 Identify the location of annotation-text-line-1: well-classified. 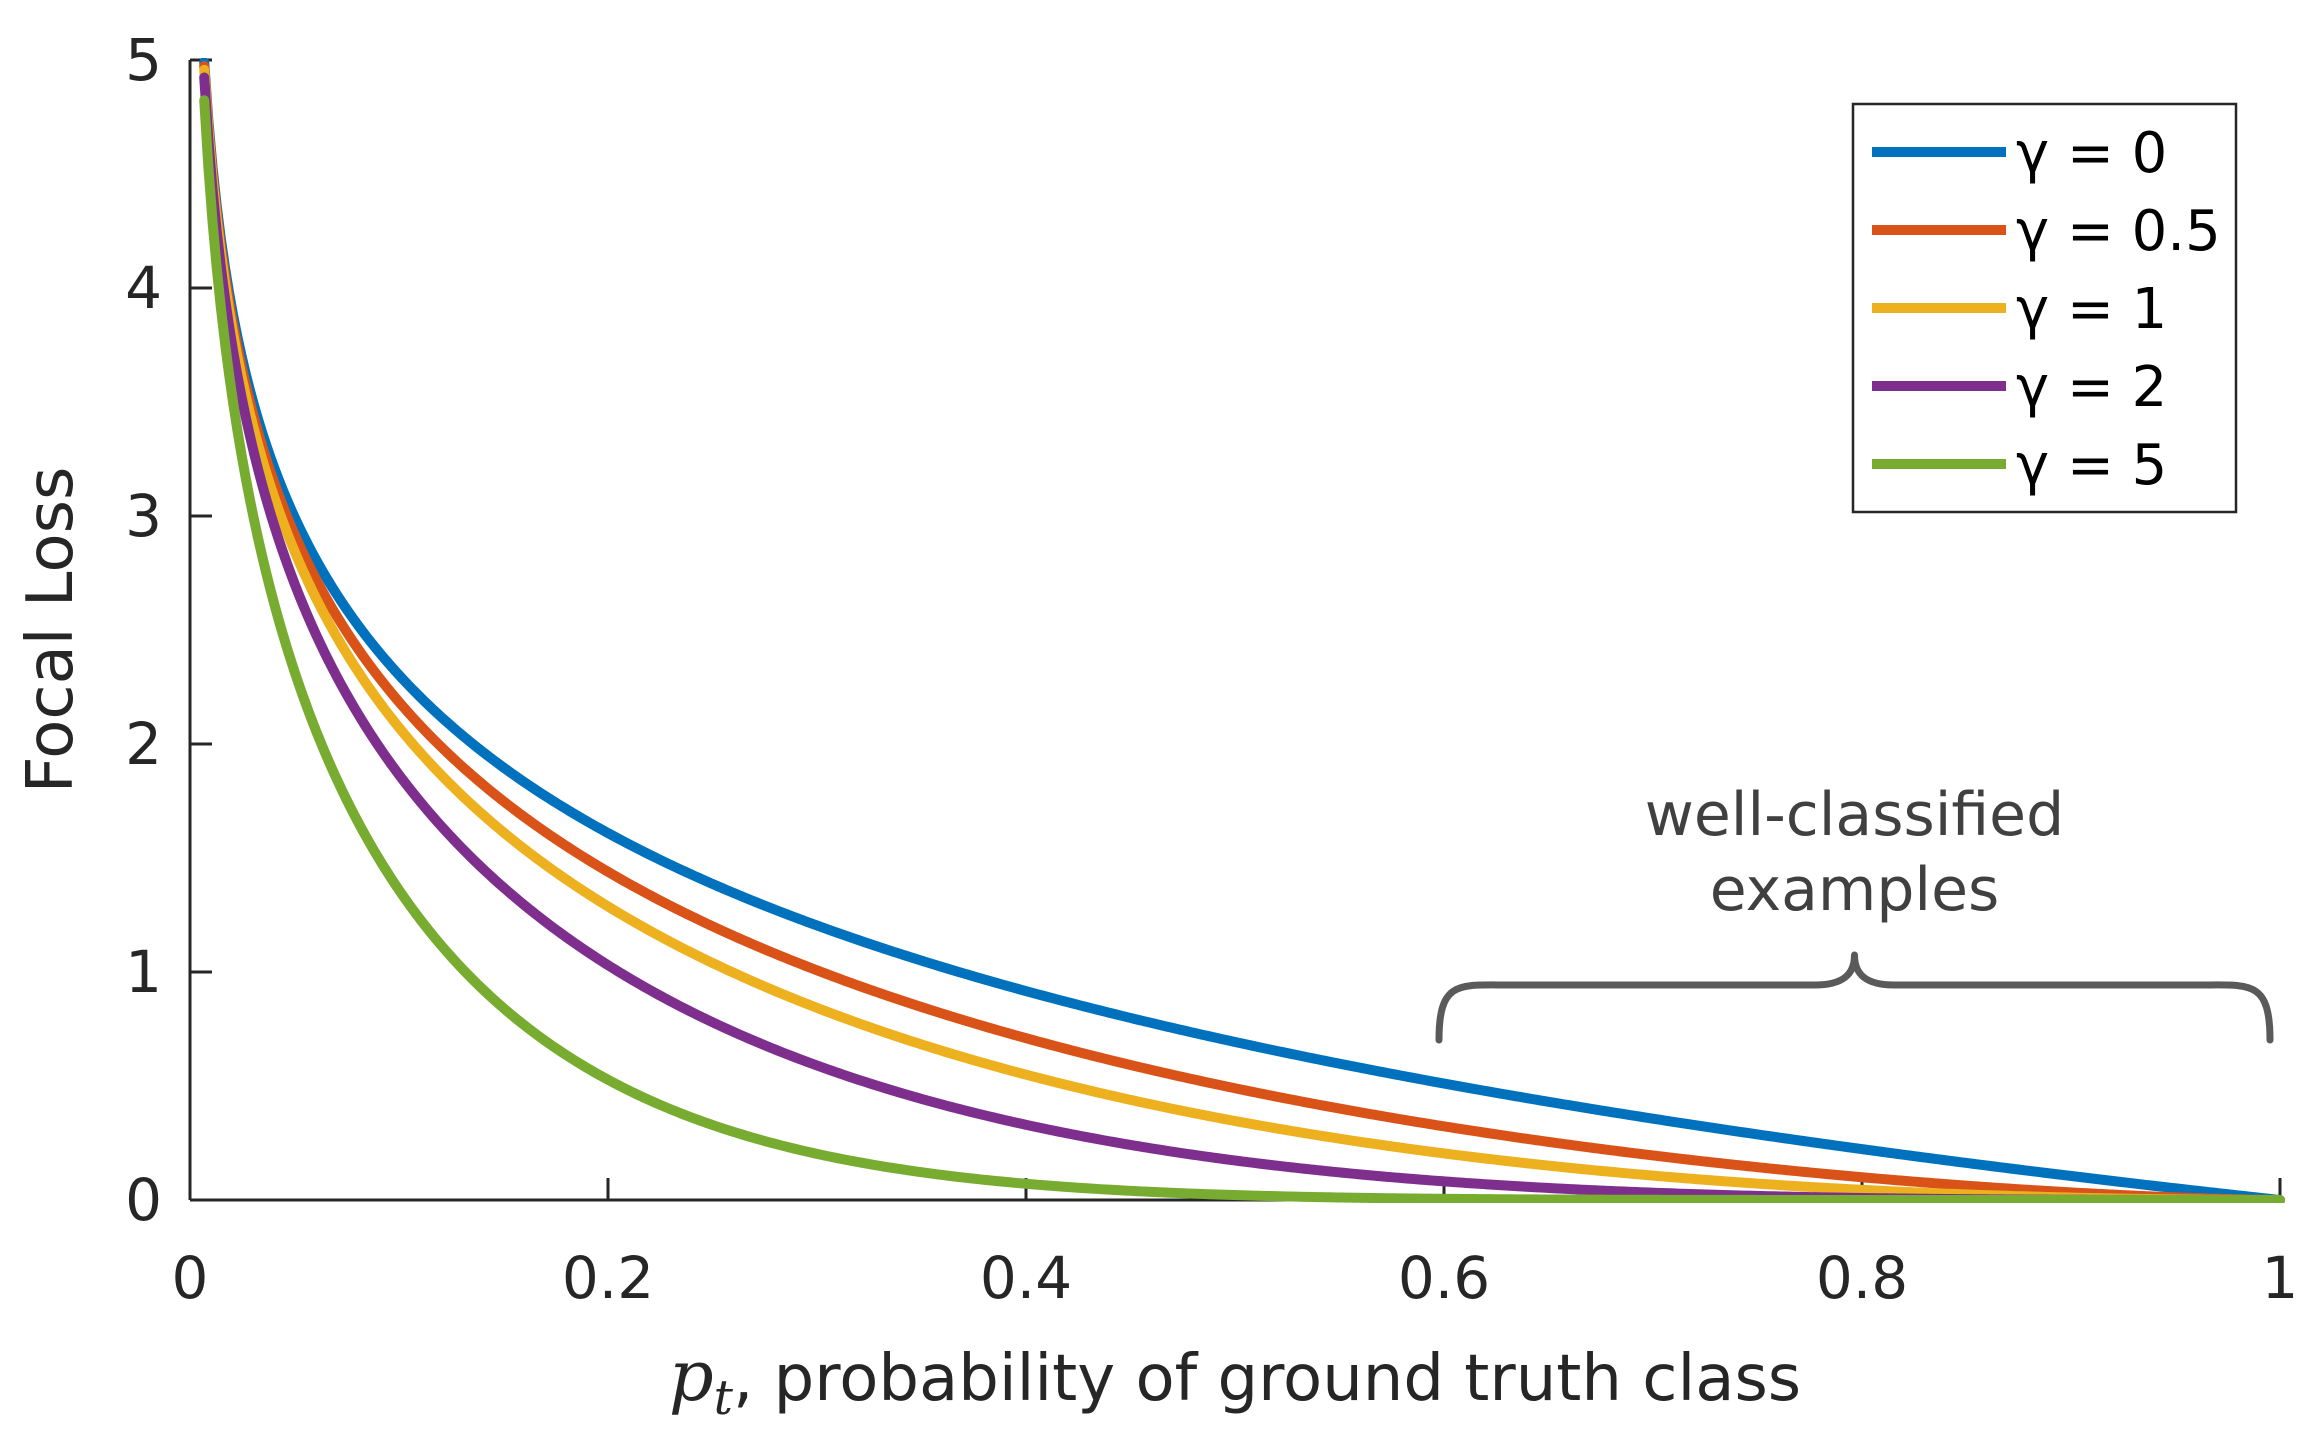
(1854, 815).